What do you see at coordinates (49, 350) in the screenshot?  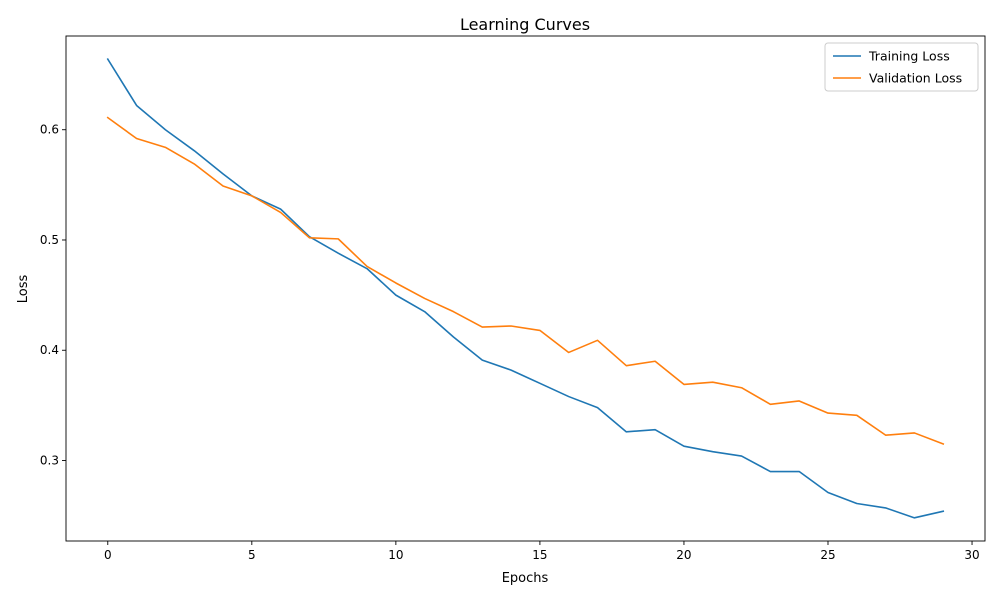 I see `y-tick-label: 0.4` at bounding box center [49, 350].